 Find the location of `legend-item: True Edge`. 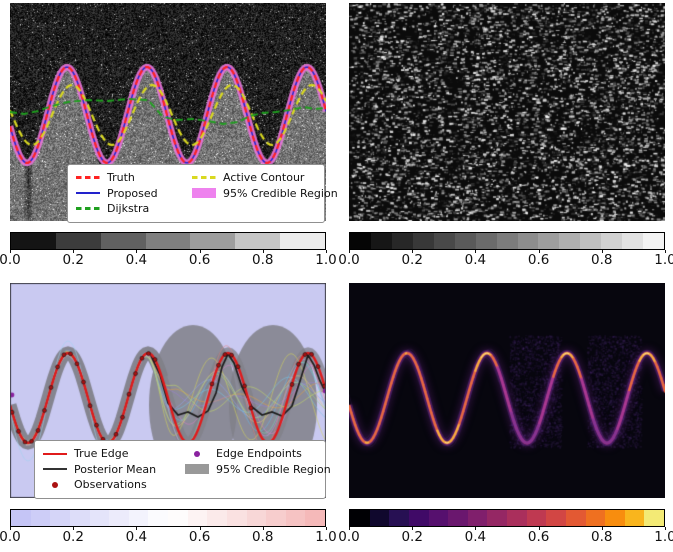

legend-item: True Edge is located at coordinates (108, 454).